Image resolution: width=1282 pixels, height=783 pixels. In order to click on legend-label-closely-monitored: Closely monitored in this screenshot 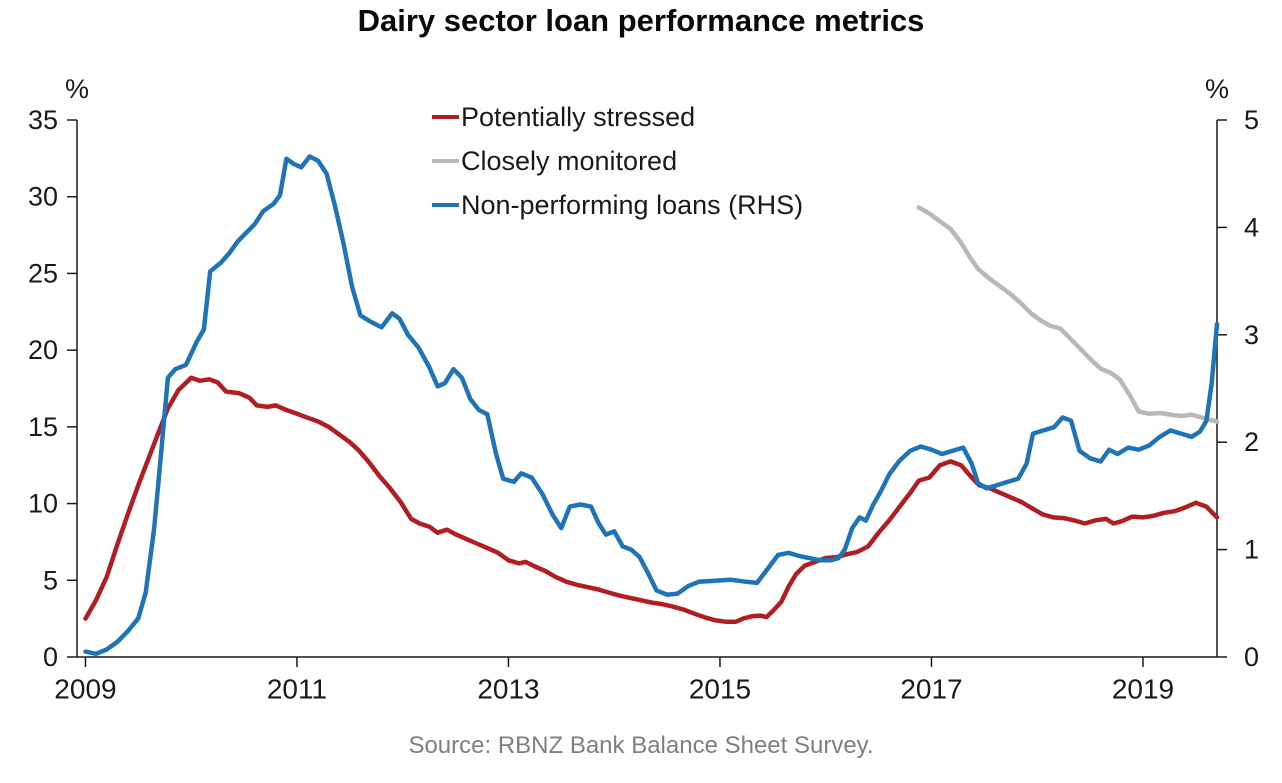, I will do `click(569, 160)`.